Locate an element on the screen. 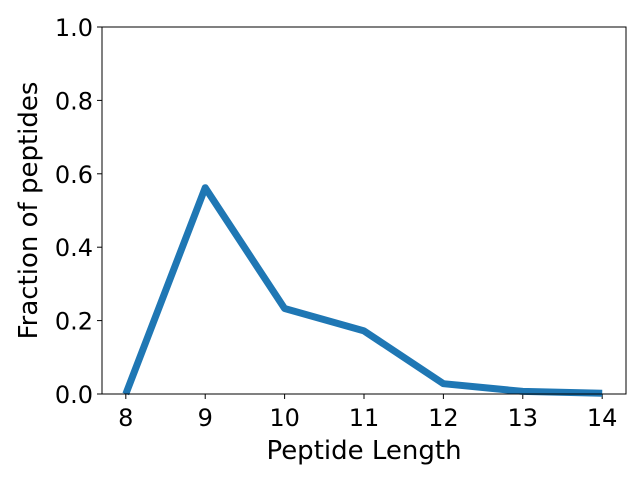 This screenshot has height=480, width=640. x-tick-label: 8 is located at coordinates (125, 418).